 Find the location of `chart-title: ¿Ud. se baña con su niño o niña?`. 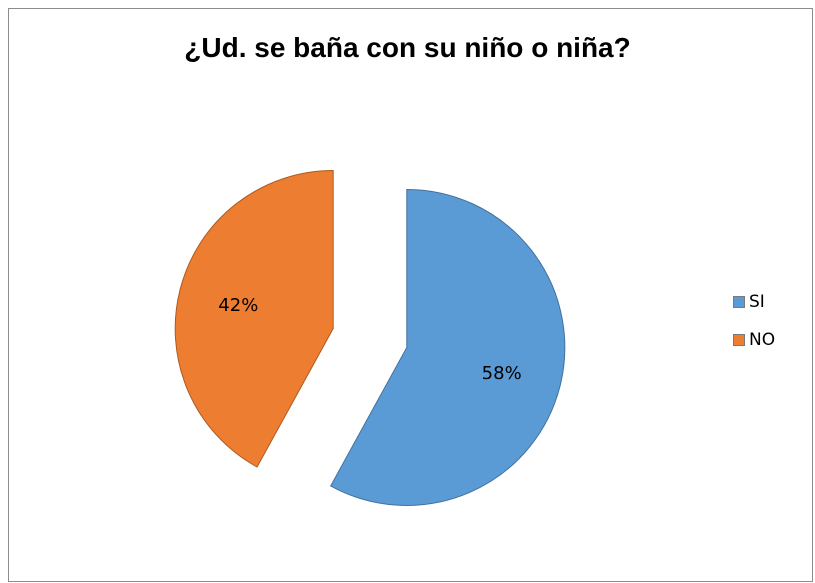

chart-title: ¿Ud. se baña con su niño o niña? is located at coordinates (407, 47).